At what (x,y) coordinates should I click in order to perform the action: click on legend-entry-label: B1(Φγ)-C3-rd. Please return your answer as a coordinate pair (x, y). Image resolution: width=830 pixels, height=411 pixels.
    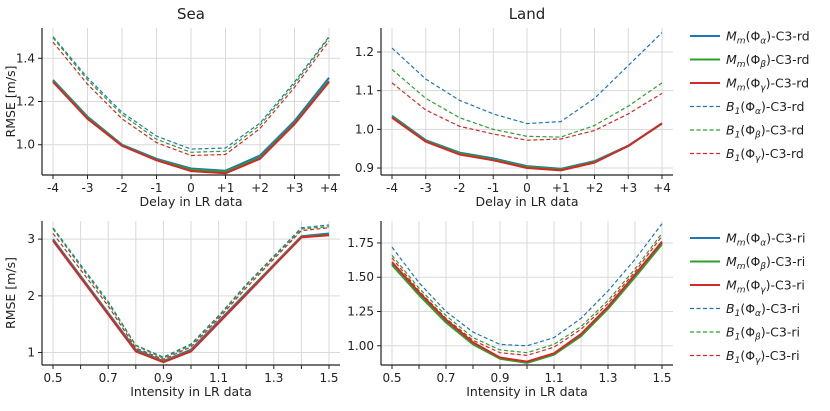
    Looking at the image, I should click on (765, 155).